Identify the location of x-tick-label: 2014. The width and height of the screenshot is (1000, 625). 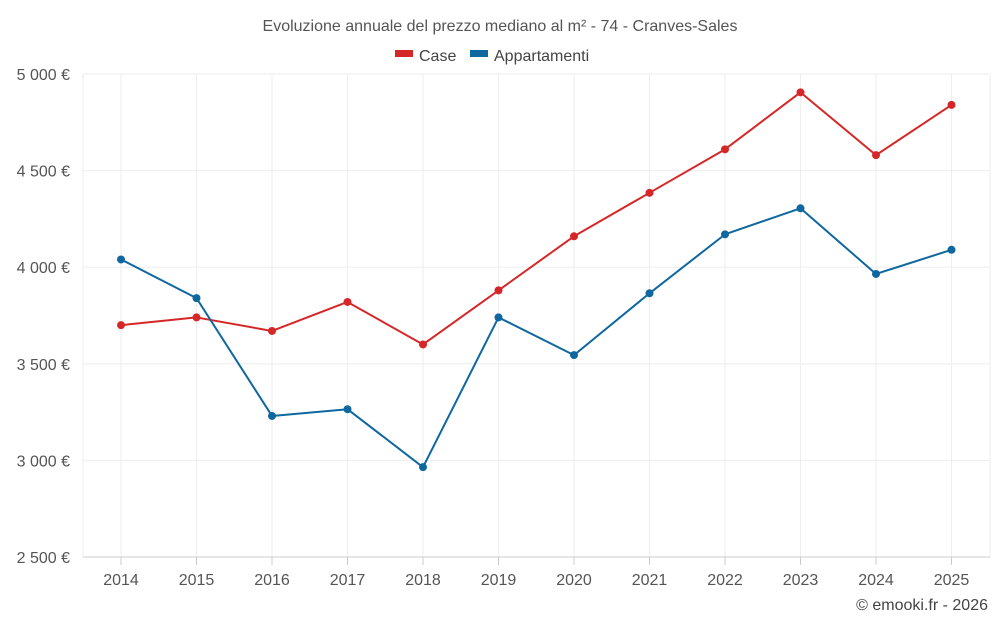
(121, 580).